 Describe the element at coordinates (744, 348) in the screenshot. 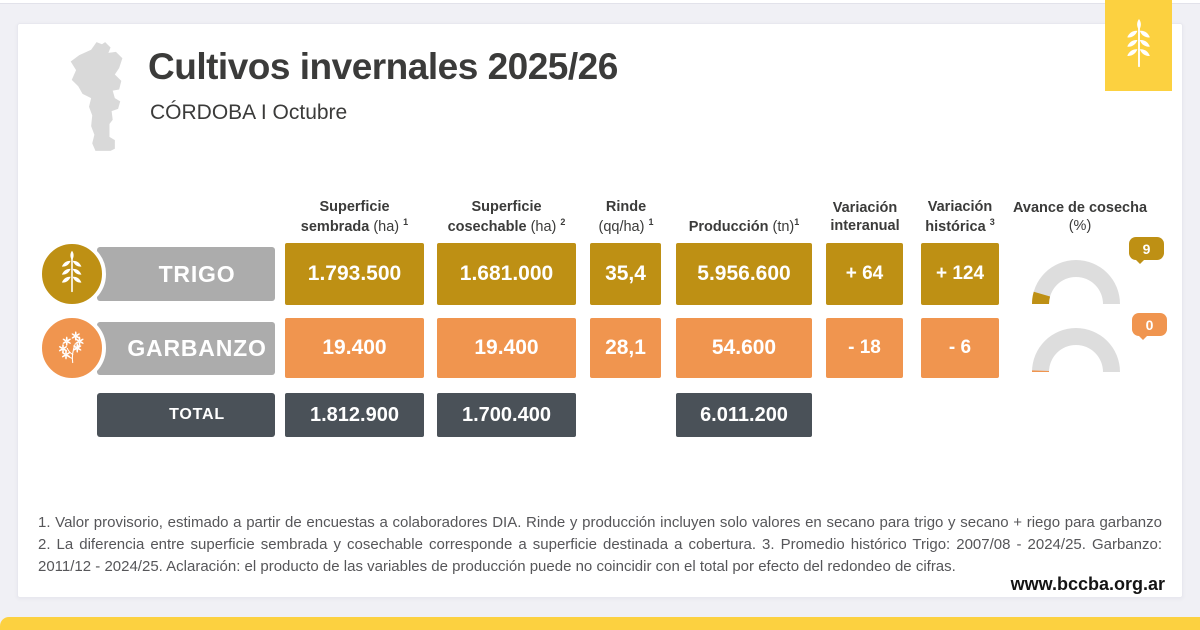

I see `garbanzo-produccion: 54.600` at that location.